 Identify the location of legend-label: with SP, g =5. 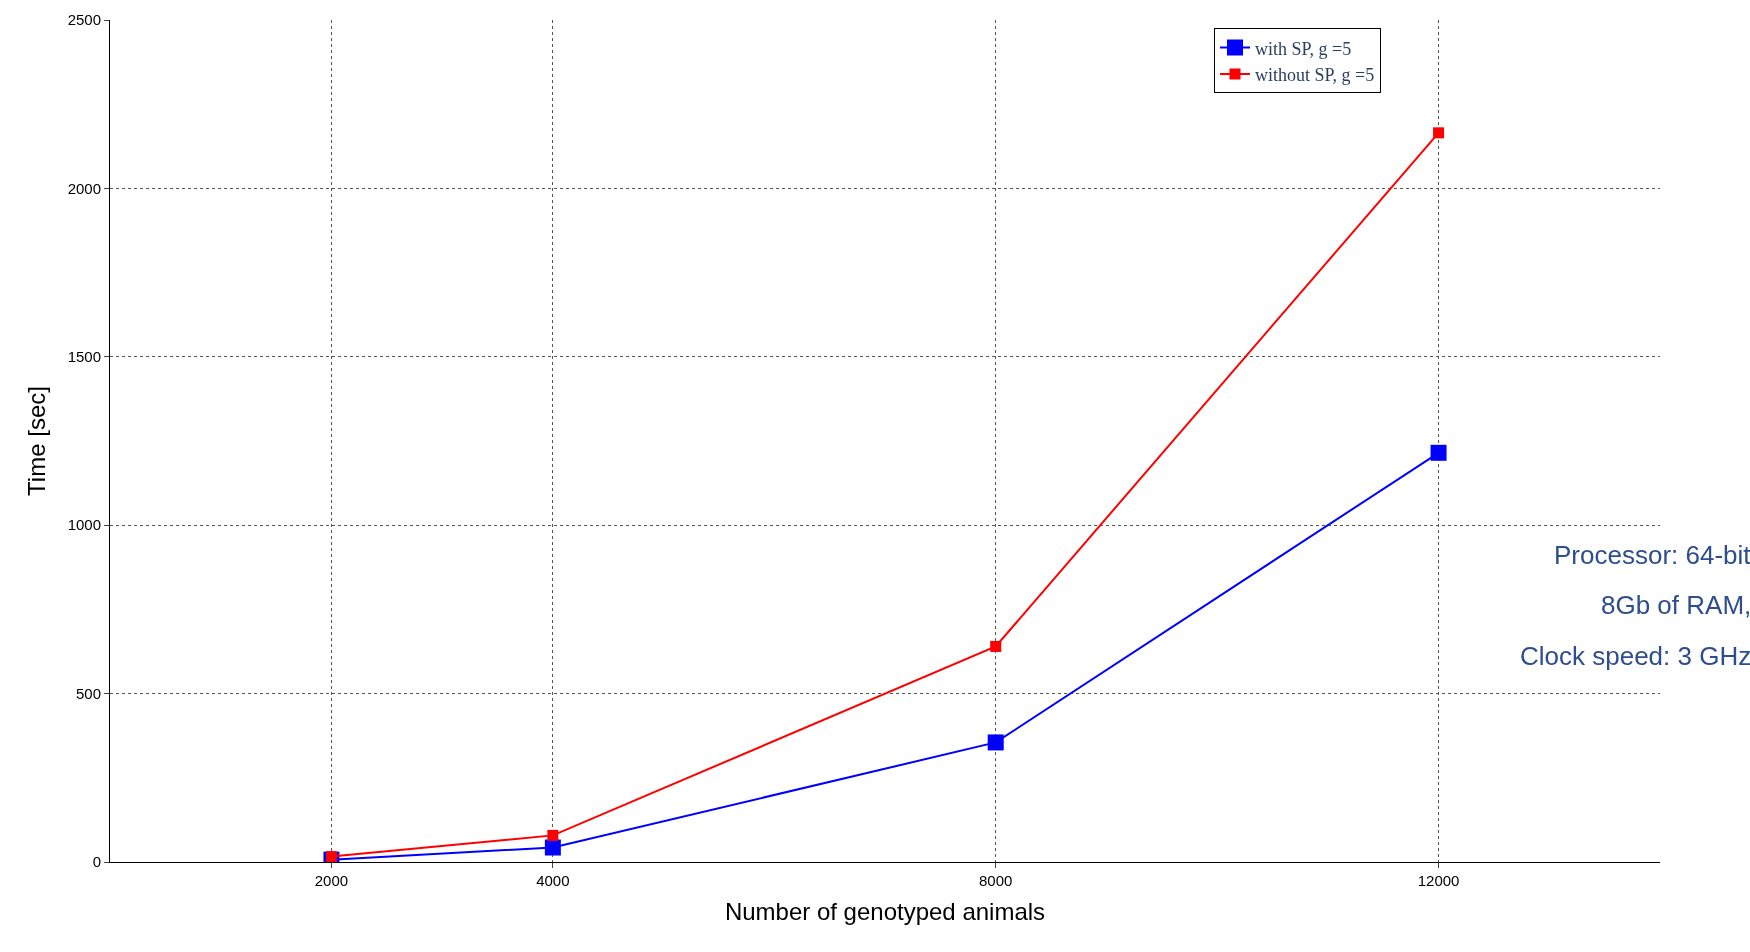
(1303, 48).